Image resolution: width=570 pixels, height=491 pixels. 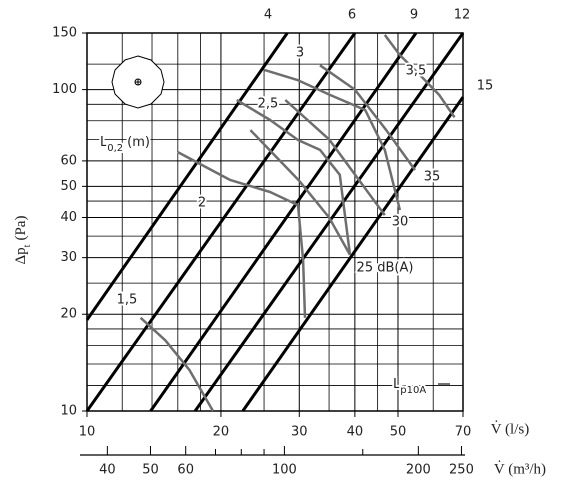 What do you see at coordinates (68, 411) in the screenshot?
I see `y-tick-label: 10` at bounding box center [68, 411].